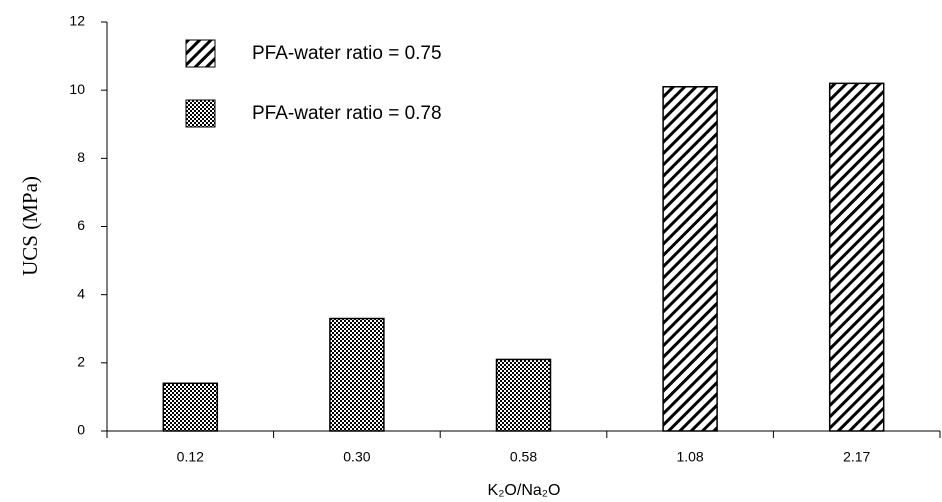 The height and width of the screenshot is (502, 942). I want to click on y-tick-label: 6, so click(81, 225).